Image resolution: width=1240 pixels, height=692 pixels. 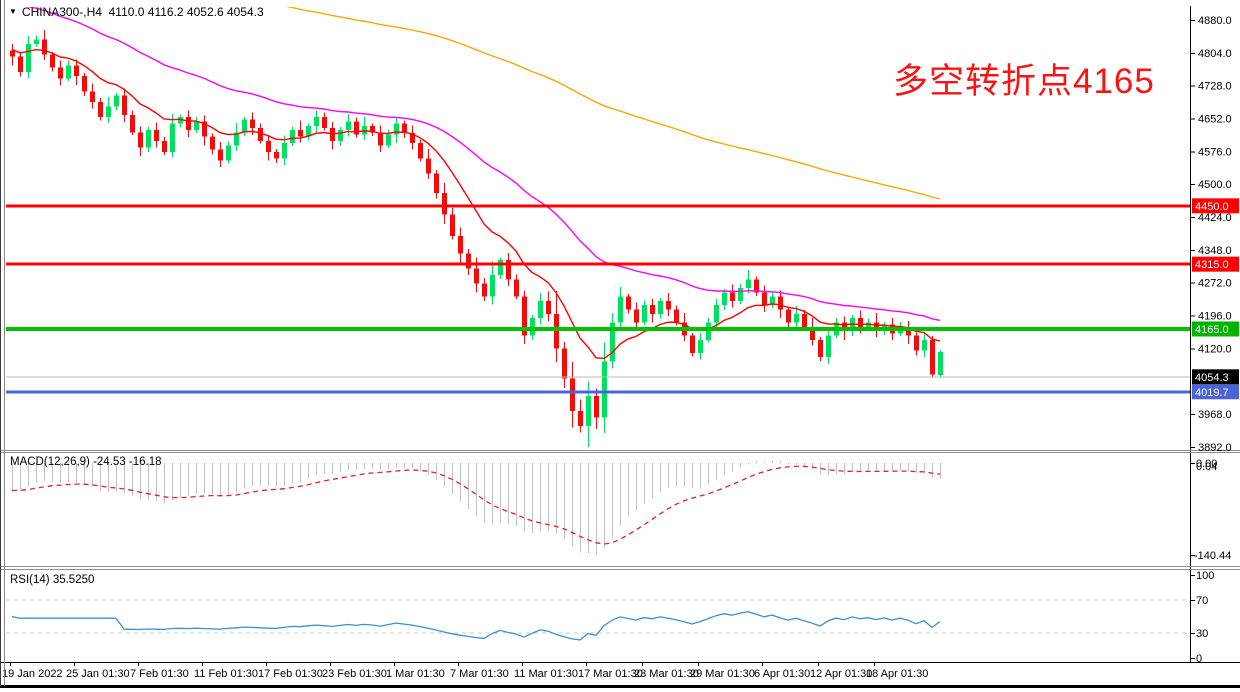 I want to click on svg-text: 4196.0, so click(x=1215, y=317).